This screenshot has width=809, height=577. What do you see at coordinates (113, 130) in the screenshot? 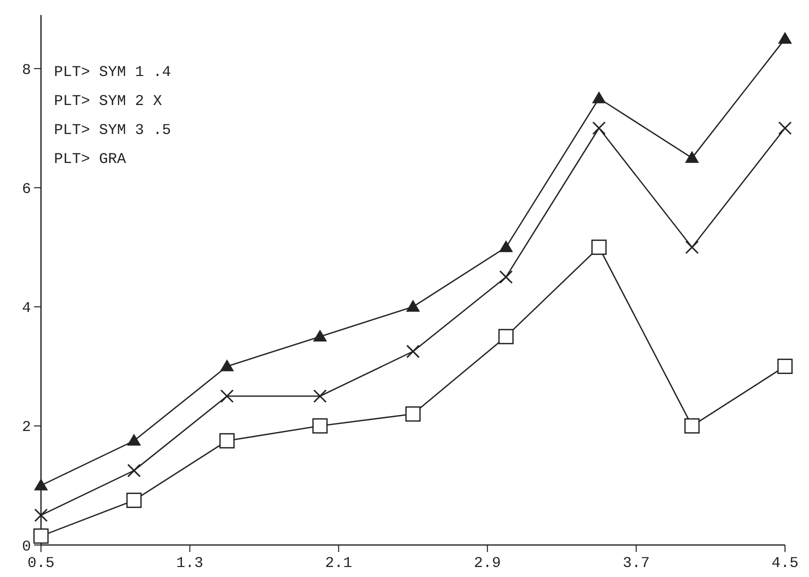
I see `annotation: PLT> SYM 3 .5` at bounding box center [113, 130].